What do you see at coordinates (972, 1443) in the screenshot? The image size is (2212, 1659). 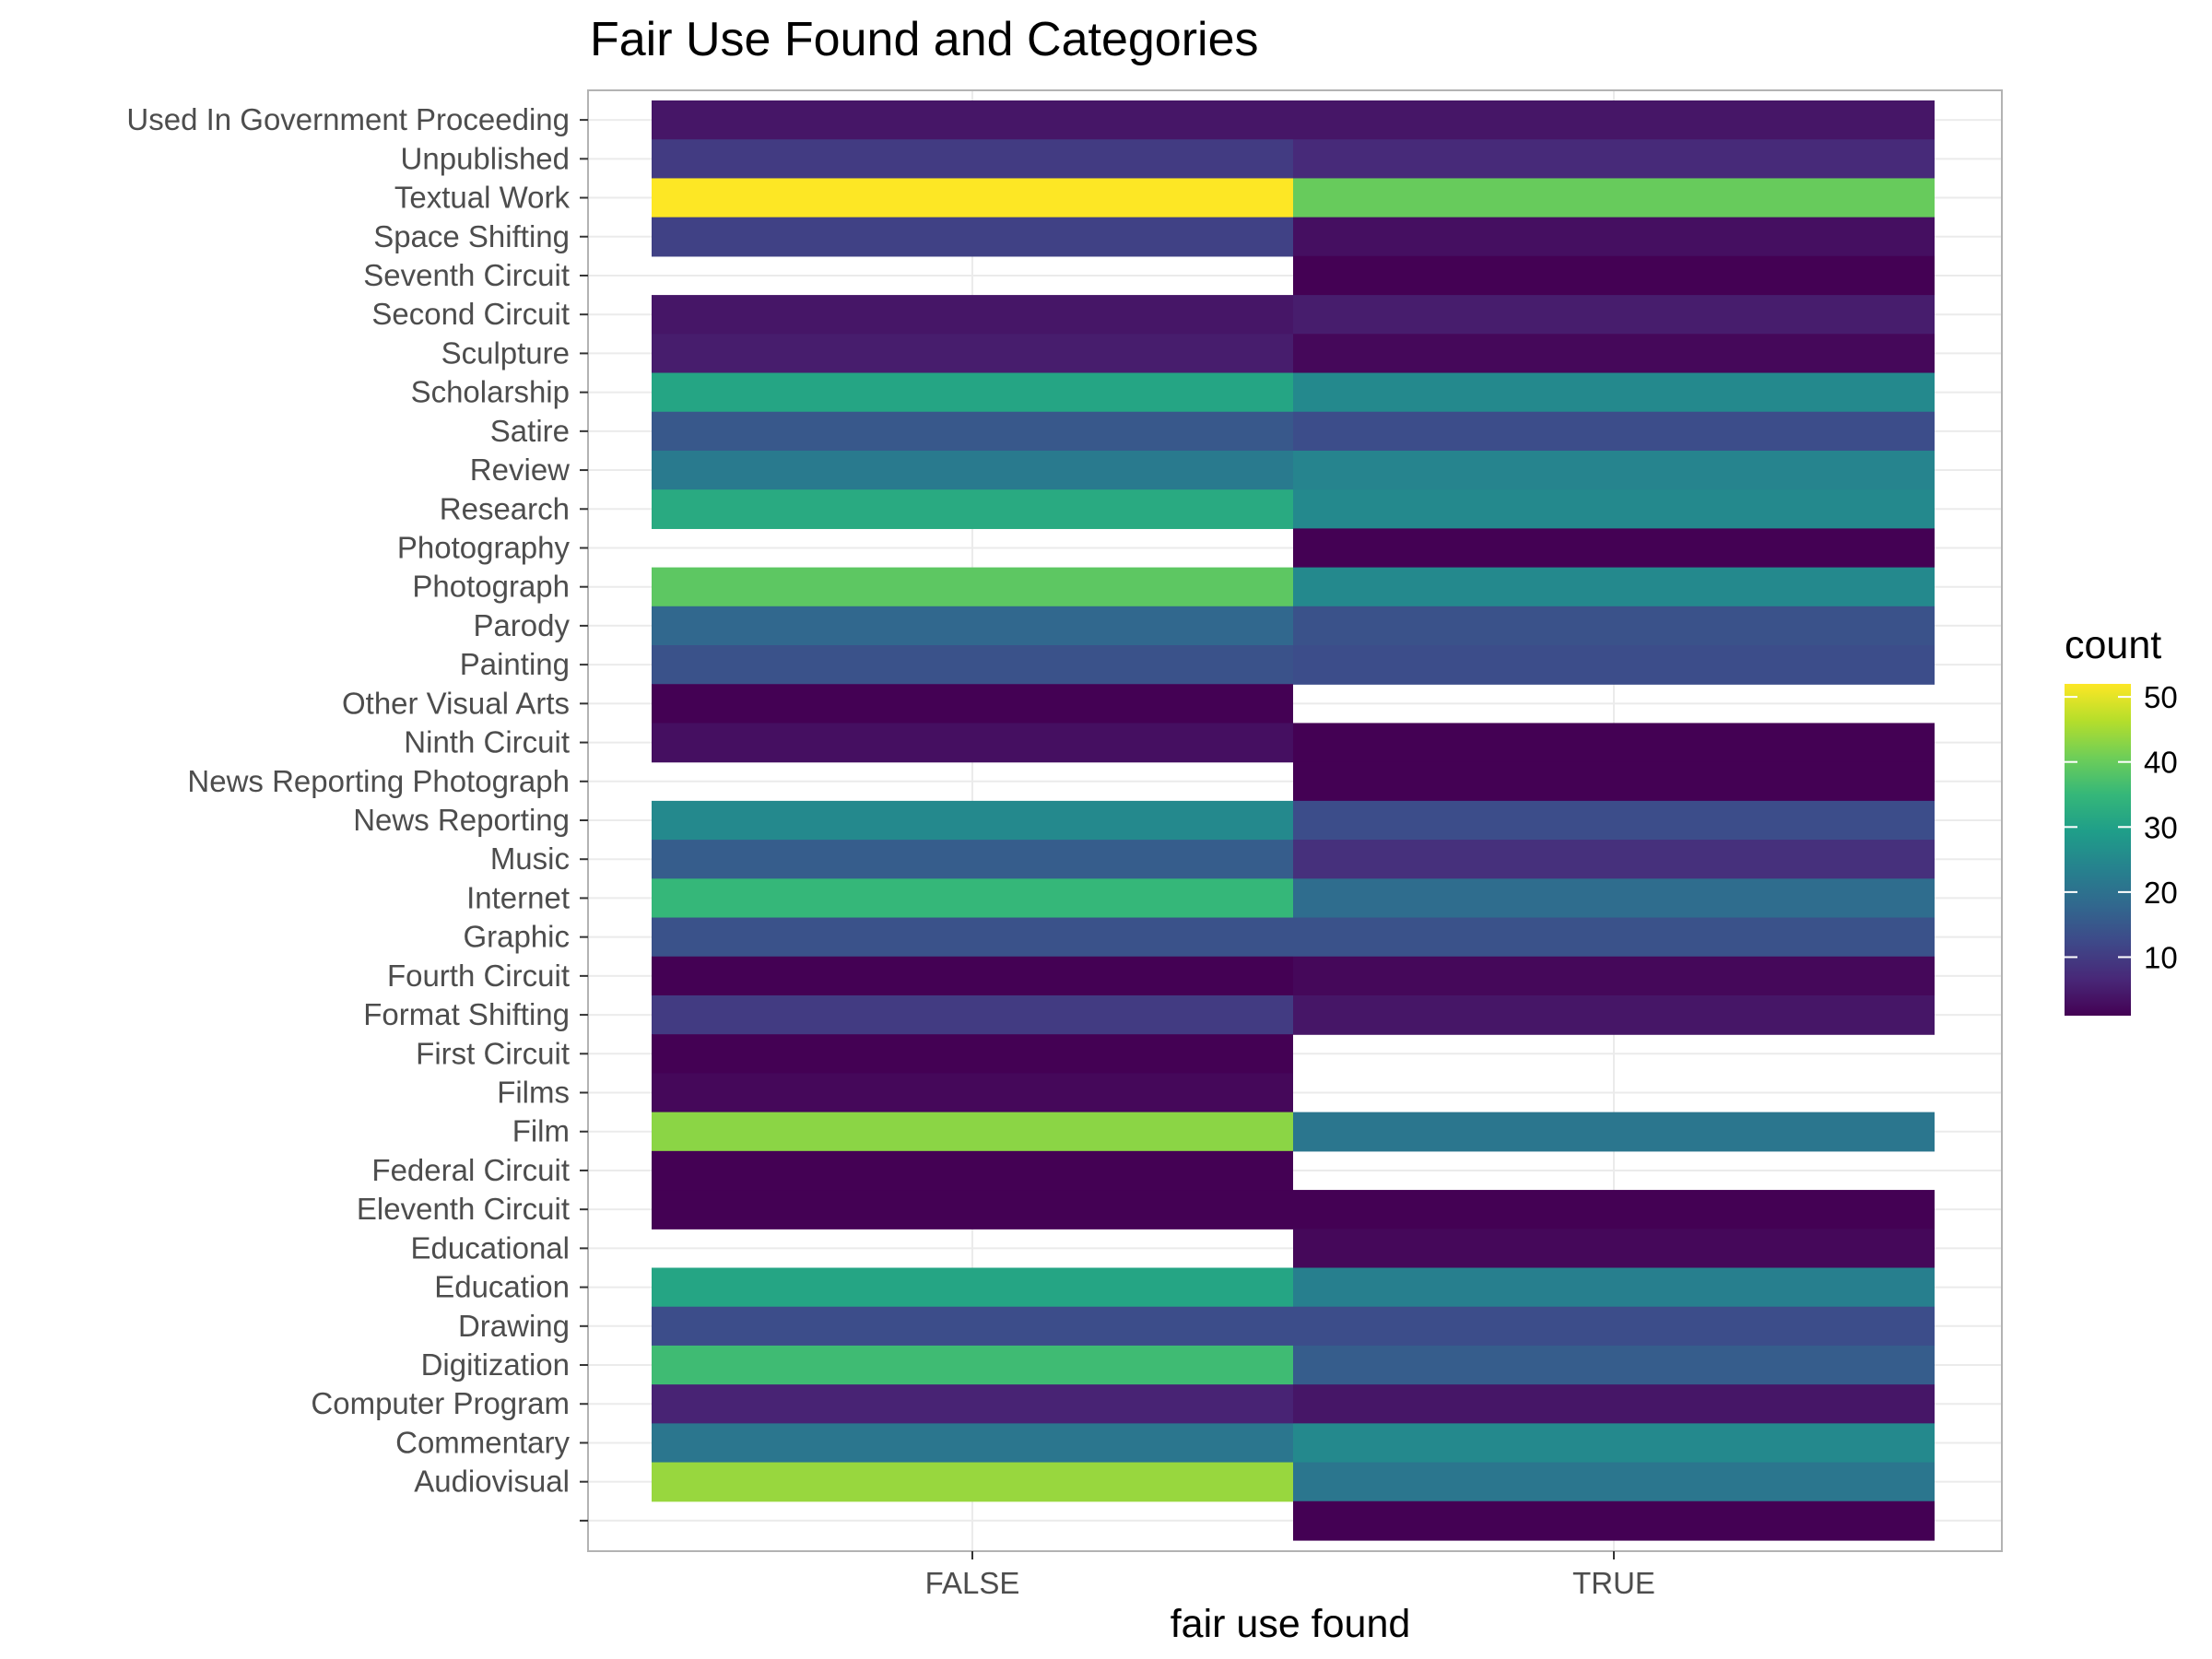 I see `heatmap-cell: Commentary / FALSE: 21` at bounding box center [972, 1443].